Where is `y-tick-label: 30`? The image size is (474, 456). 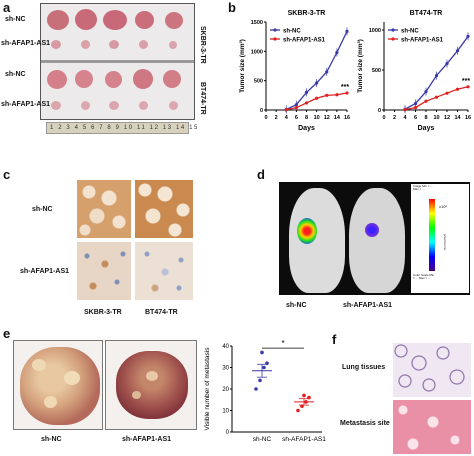
y-tick-label: 30 is located at coordinates (225, 369).